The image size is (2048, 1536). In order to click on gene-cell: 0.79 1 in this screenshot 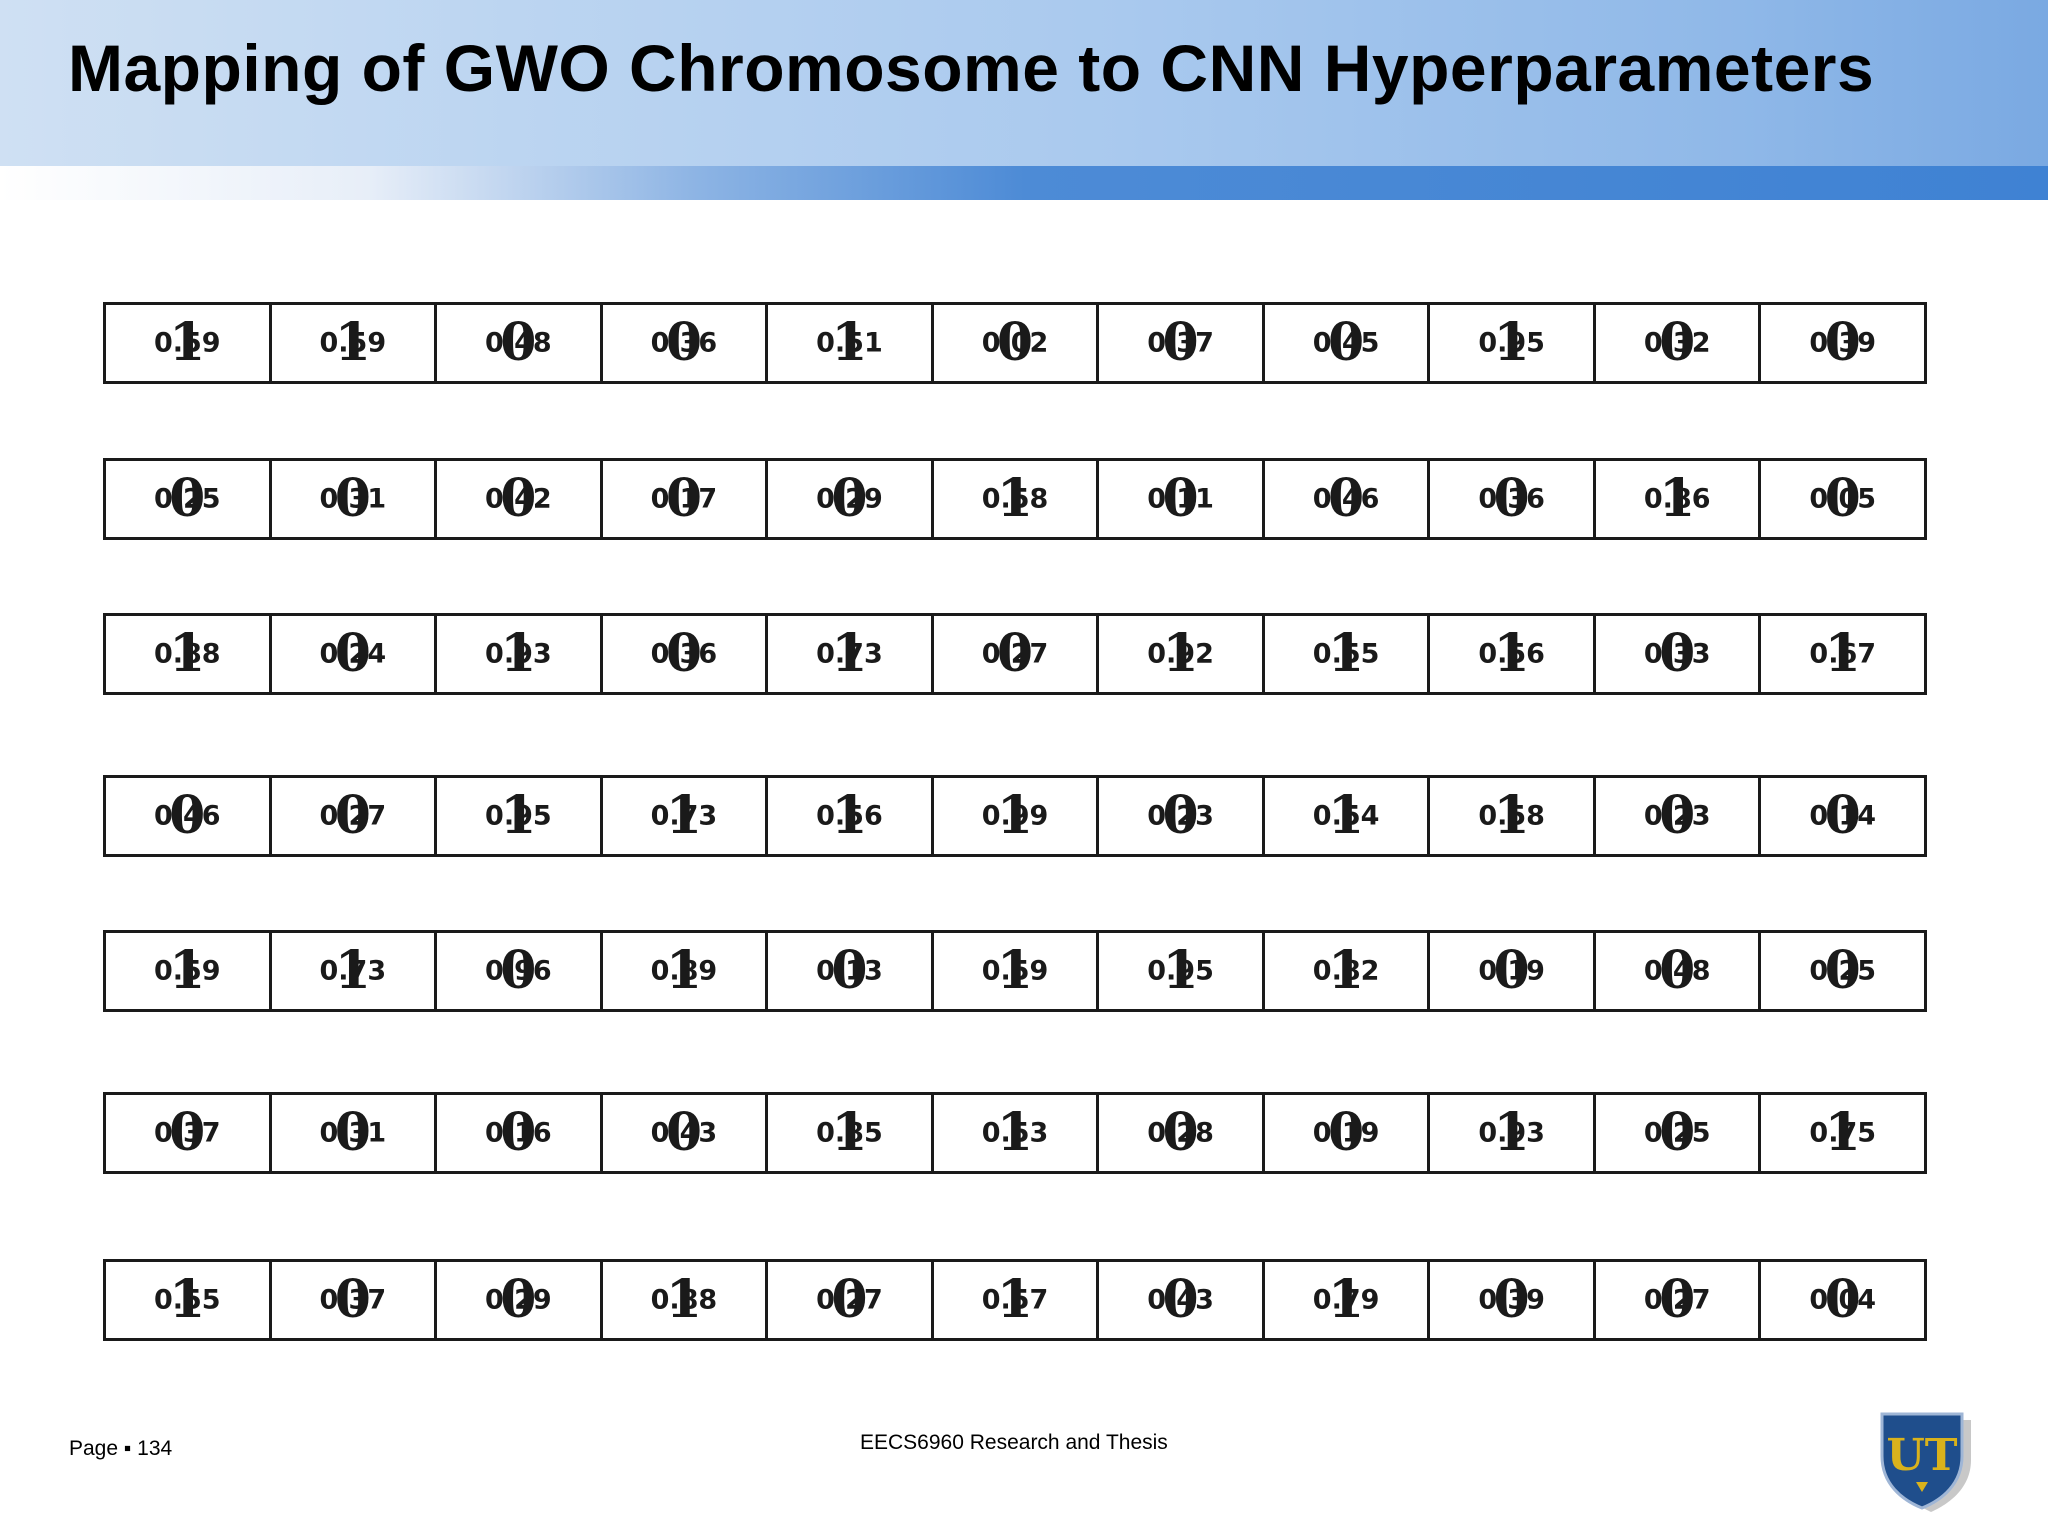, I will do `click(1348, 1300)`.